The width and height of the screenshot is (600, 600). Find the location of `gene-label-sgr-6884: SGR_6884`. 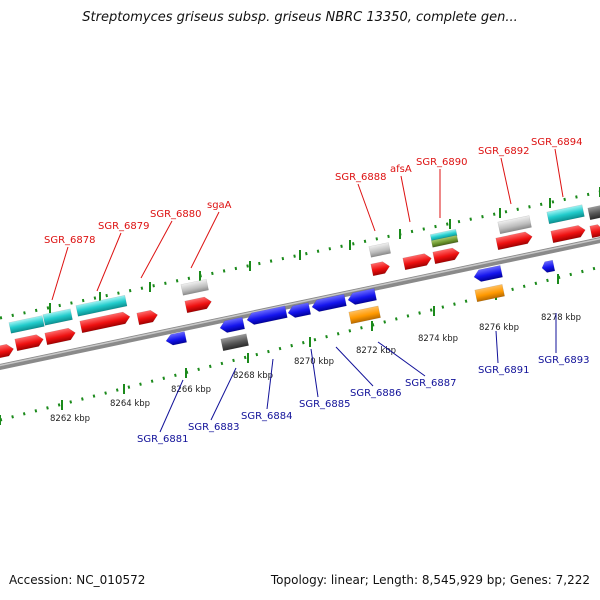

gene-label-sgr-6884: SGR_6884 is located at coordinates (267, 416).